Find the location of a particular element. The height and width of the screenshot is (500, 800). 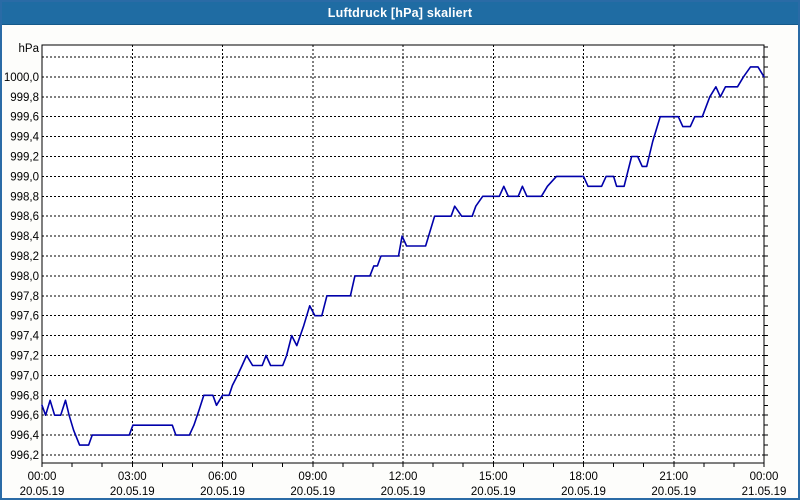

y-tick-label: 998,8 is located at coordinates (24, 197).